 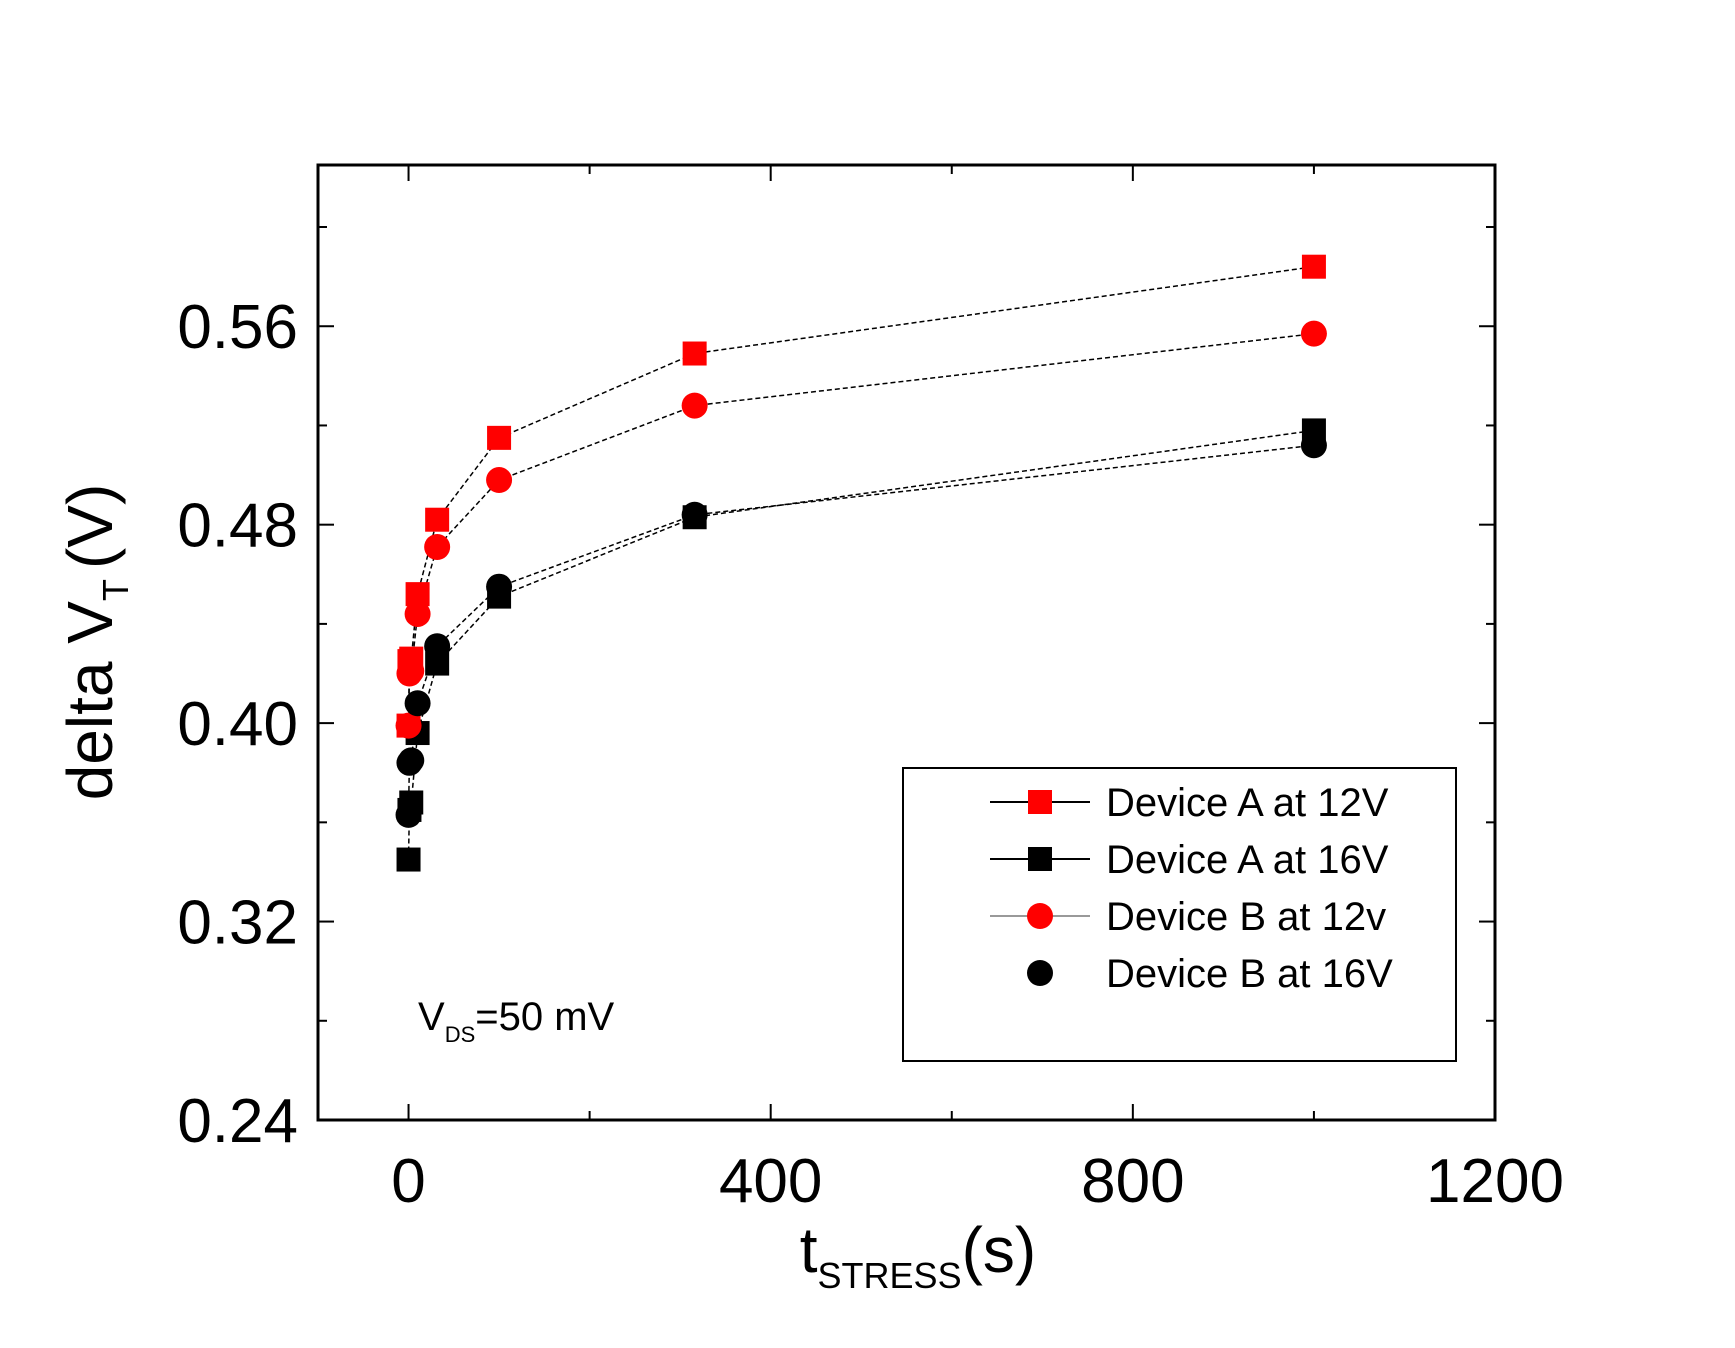 I want to click on vds-annotation: VDS=50 mV, so click(x=516, y=1021).